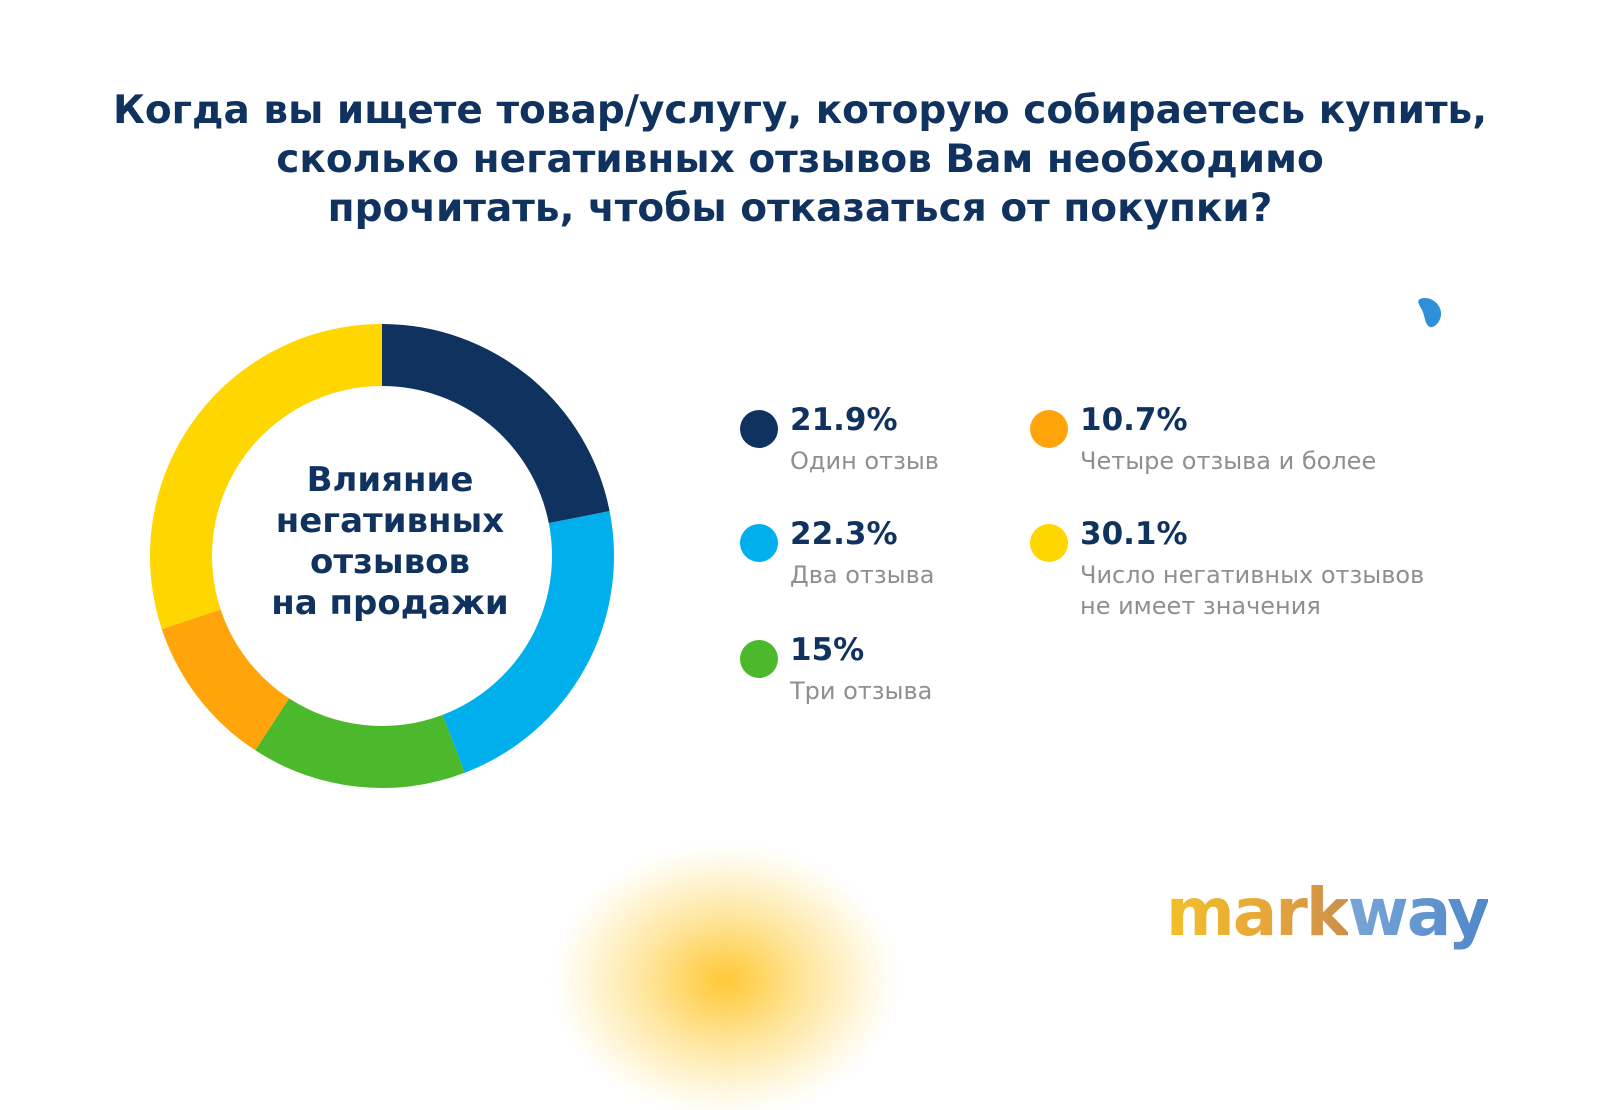 This screenshot has height=1110, width=1600. Describe the element at coordinates (844, 420) in the screenshot. I see `legend-value-one-review: 21.9%` at that location.